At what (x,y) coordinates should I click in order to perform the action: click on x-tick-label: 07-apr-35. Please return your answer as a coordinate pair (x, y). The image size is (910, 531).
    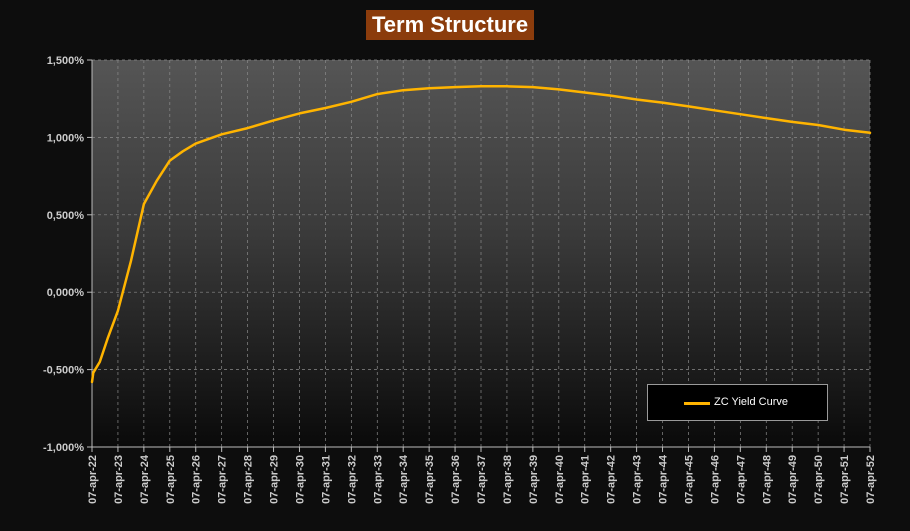
    Looking at the image, I should click on (430, 479).